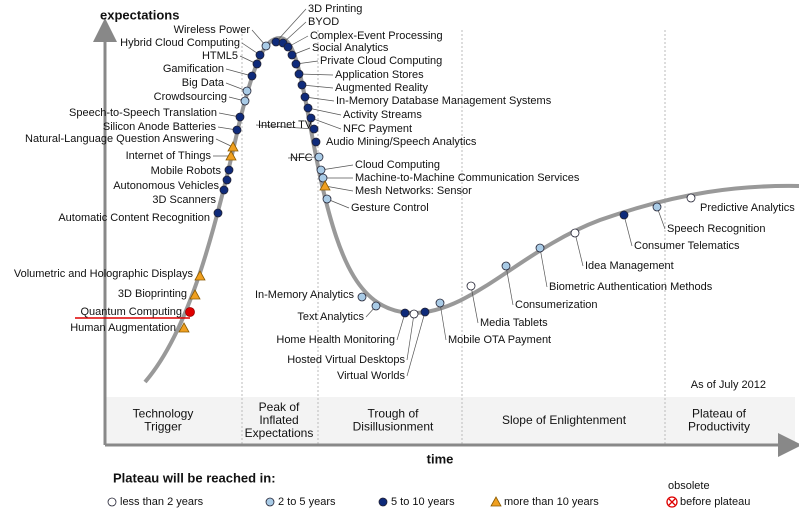 The image size is (799, 515). What do you see at coordinates (186, 171) in the screenshot?
I see `node-label: Mobile Robots` at bounding box center [186, 171].